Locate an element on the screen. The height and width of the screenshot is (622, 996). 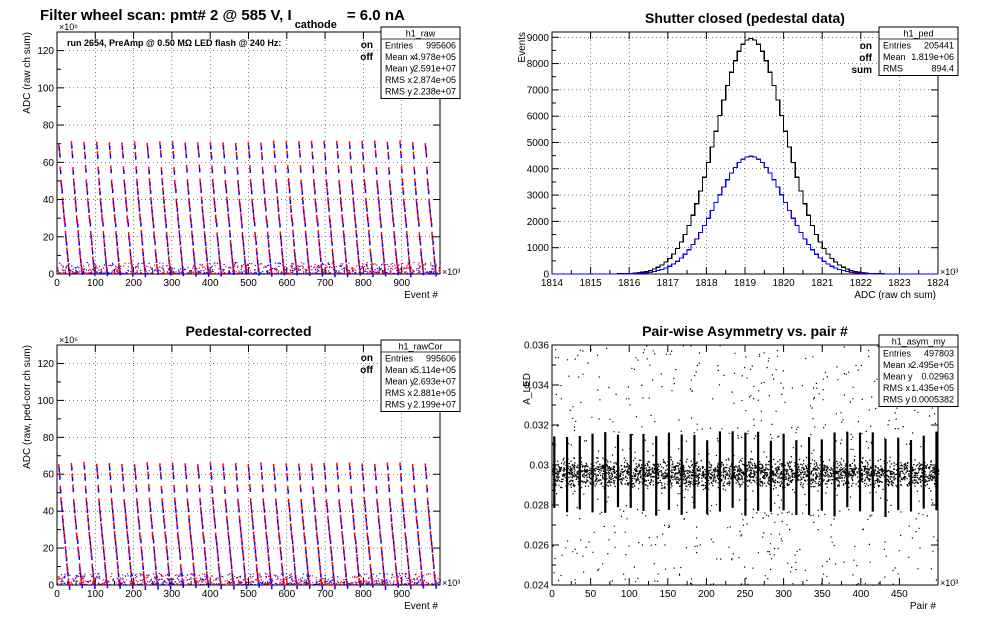
x-tick-label: 300 is located at coordinates (172, 283).